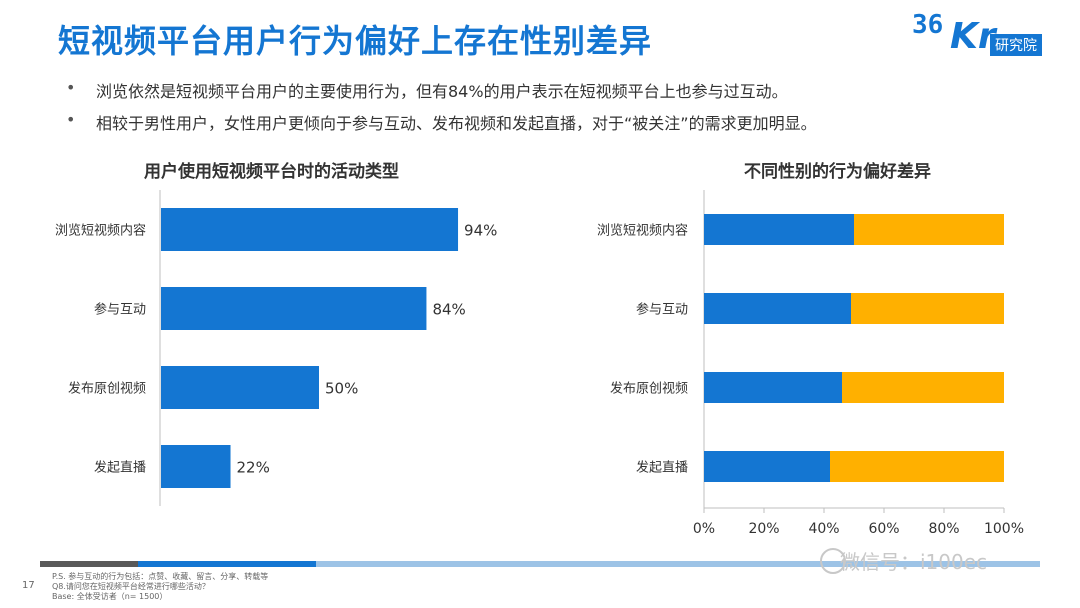 The image size is (1080, 608). What do you see at coordinates (833, 561) in the screenshot?
I see `wechat-icon` at bounding box center [833, 561].